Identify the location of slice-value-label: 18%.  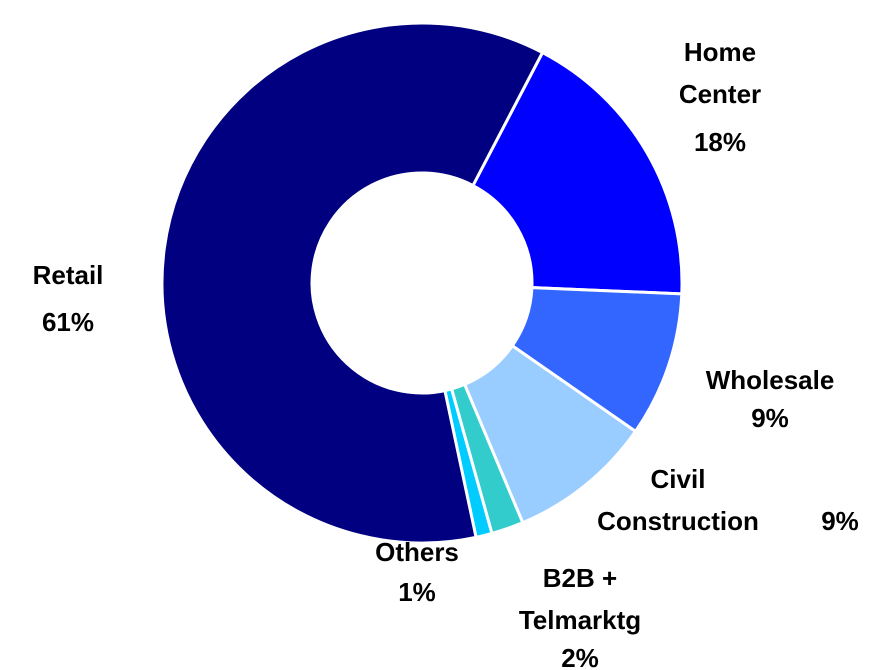
(720, 142).